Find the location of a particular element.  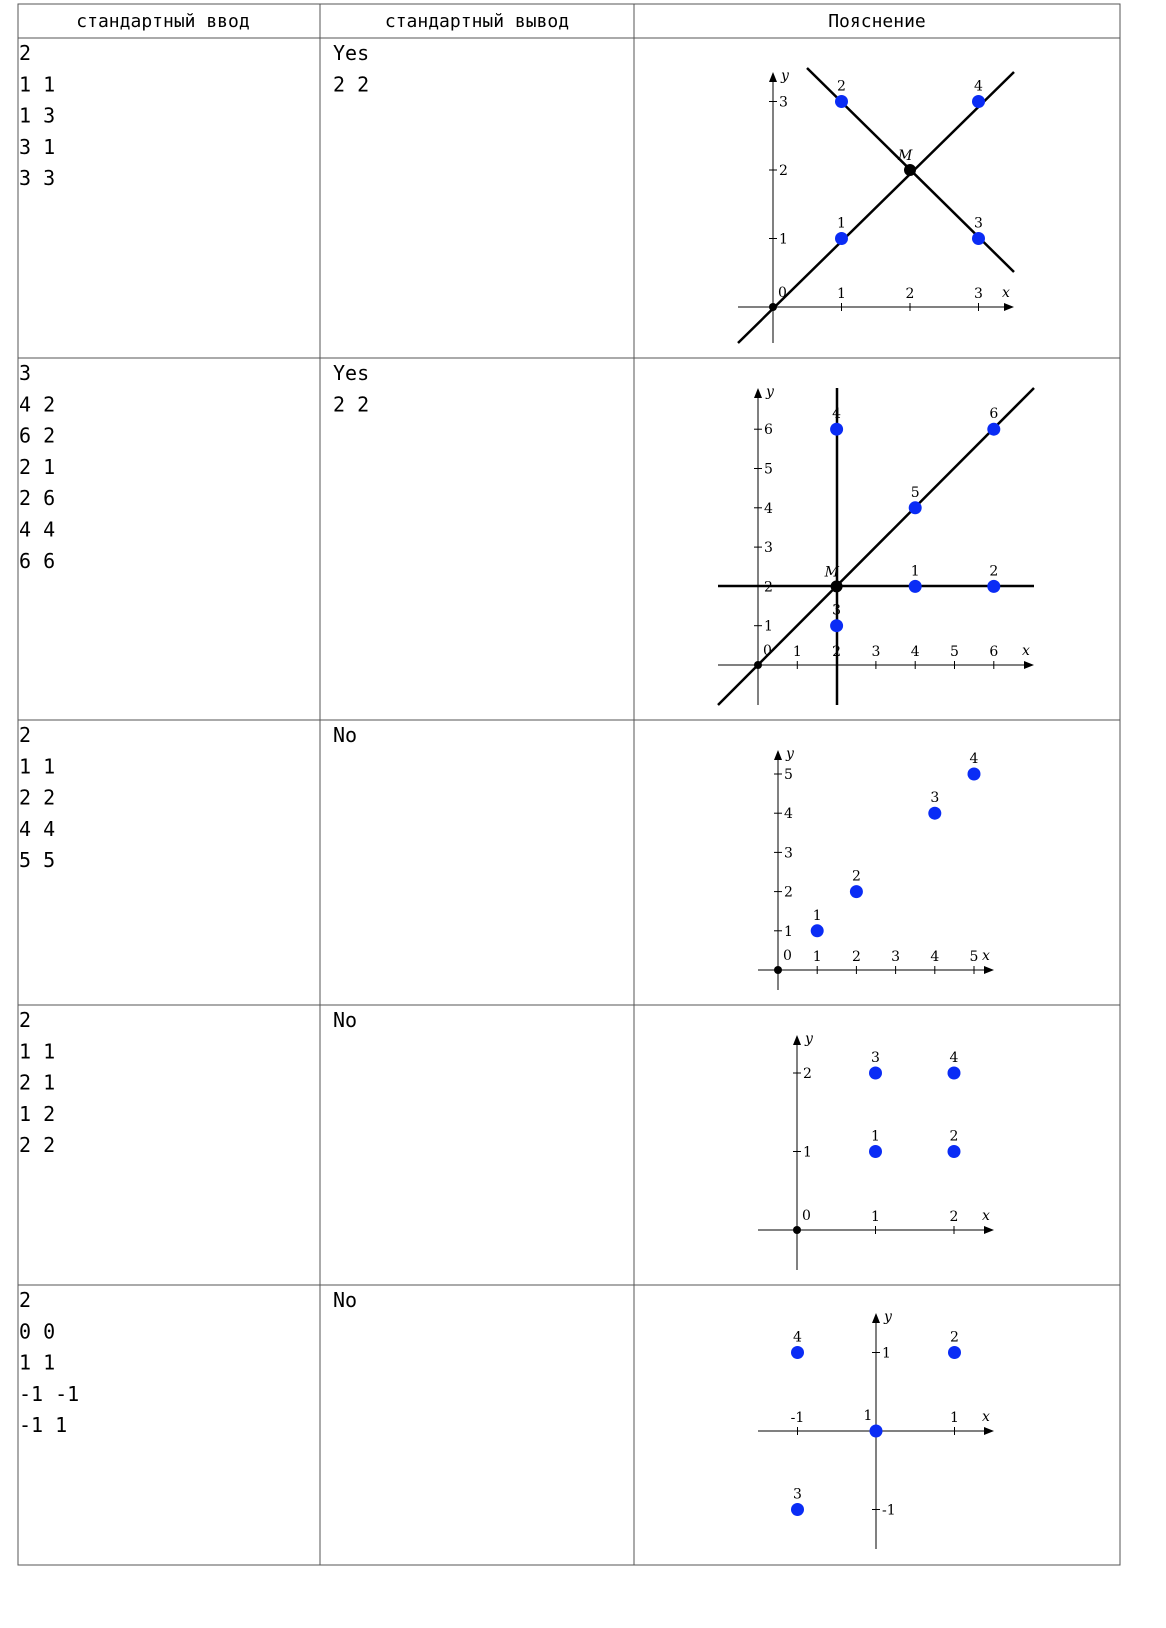

header: стандартный ввод is located at coordinates (162, 21).